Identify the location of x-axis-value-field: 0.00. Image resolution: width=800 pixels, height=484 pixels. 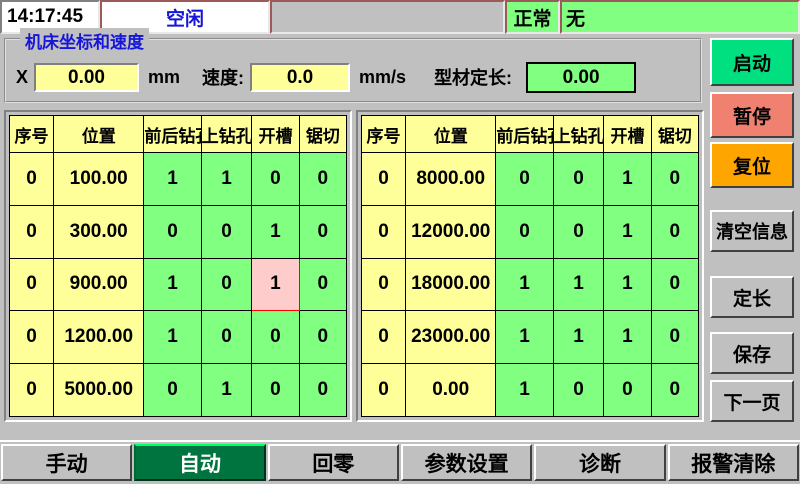
(87, 77).